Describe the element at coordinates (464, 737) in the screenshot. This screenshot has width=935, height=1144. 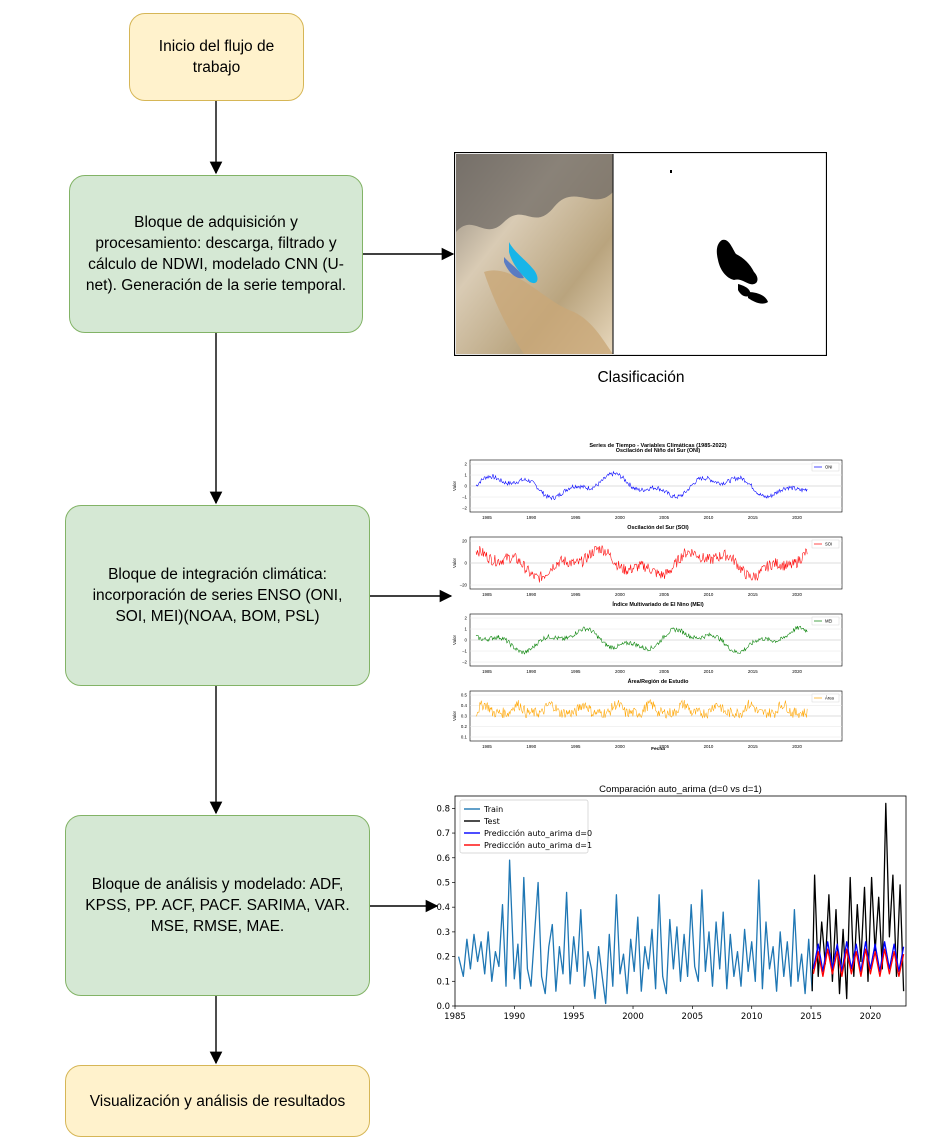
I see `climate-y-tick: 0.1` at that location.